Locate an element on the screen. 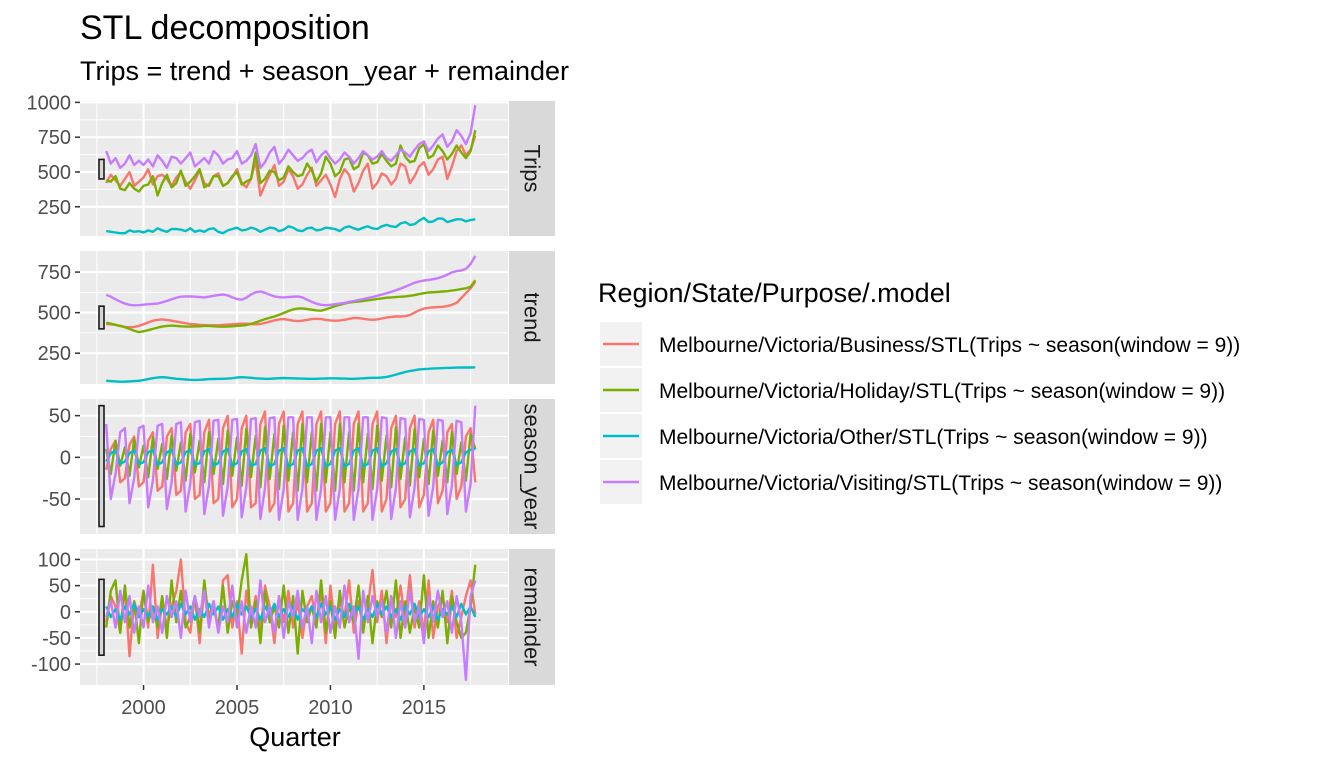 Image resolution: width=1344 pixels, height=768 pixels. panel-remainder: -100 -50 0 50 100 remainder is located at coordinates (293, 617).